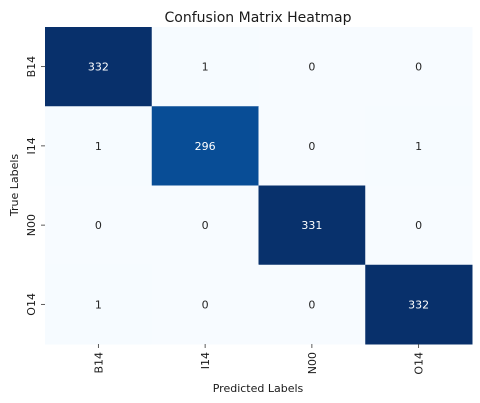 This screenshot has width=480, height=403. I want to click on heatmap-cell-I14-I14, so click(205, 146).